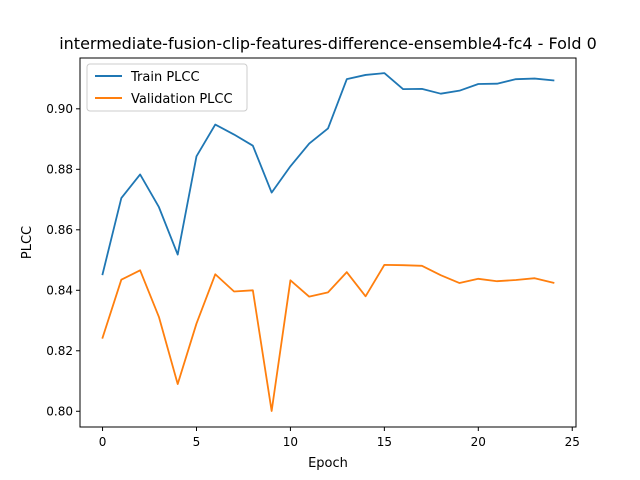  I want to click on x-tick-label: 0, so click(103, 442).